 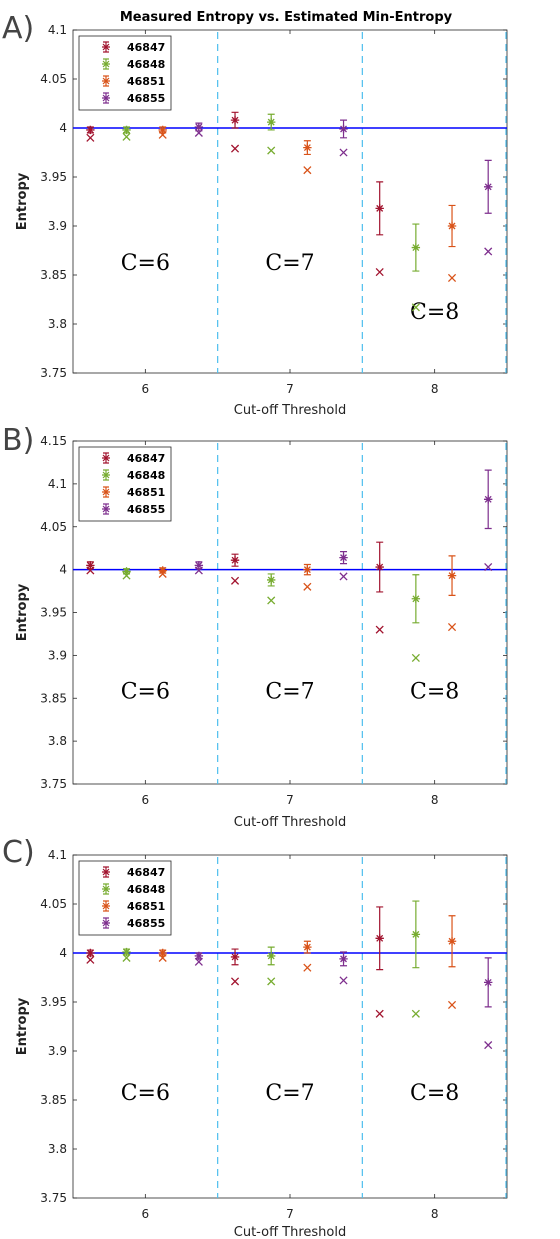 I want to click on panel-letter: A), so click(x=18, y=28).